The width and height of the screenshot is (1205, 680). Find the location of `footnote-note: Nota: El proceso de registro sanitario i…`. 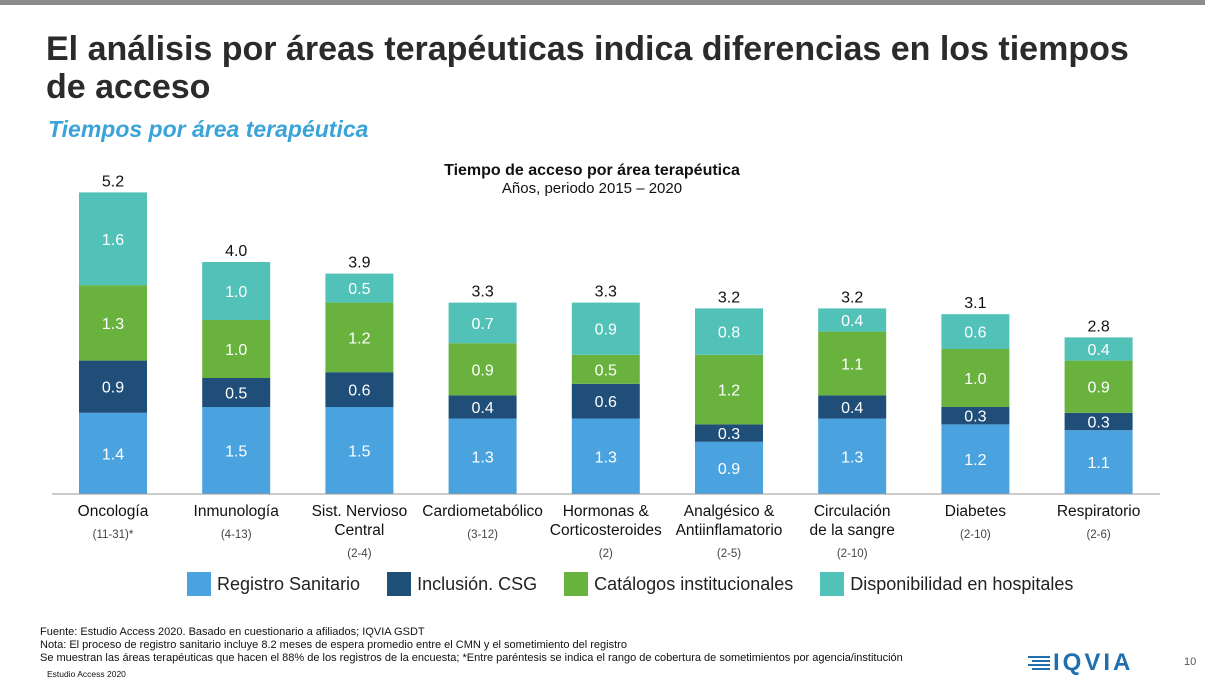

footnote-note: Nota: El proceso de registro sanitario i… is located at coordinates (333, 645).